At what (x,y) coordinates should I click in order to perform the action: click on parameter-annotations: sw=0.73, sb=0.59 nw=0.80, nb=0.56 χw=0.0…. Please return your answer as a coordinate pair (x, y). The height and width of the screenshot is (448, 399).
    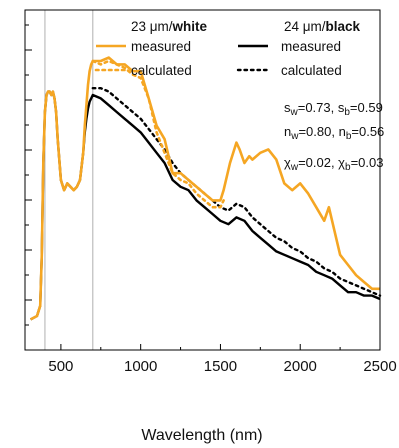
    Looking at the image, I should click on (334, 136).